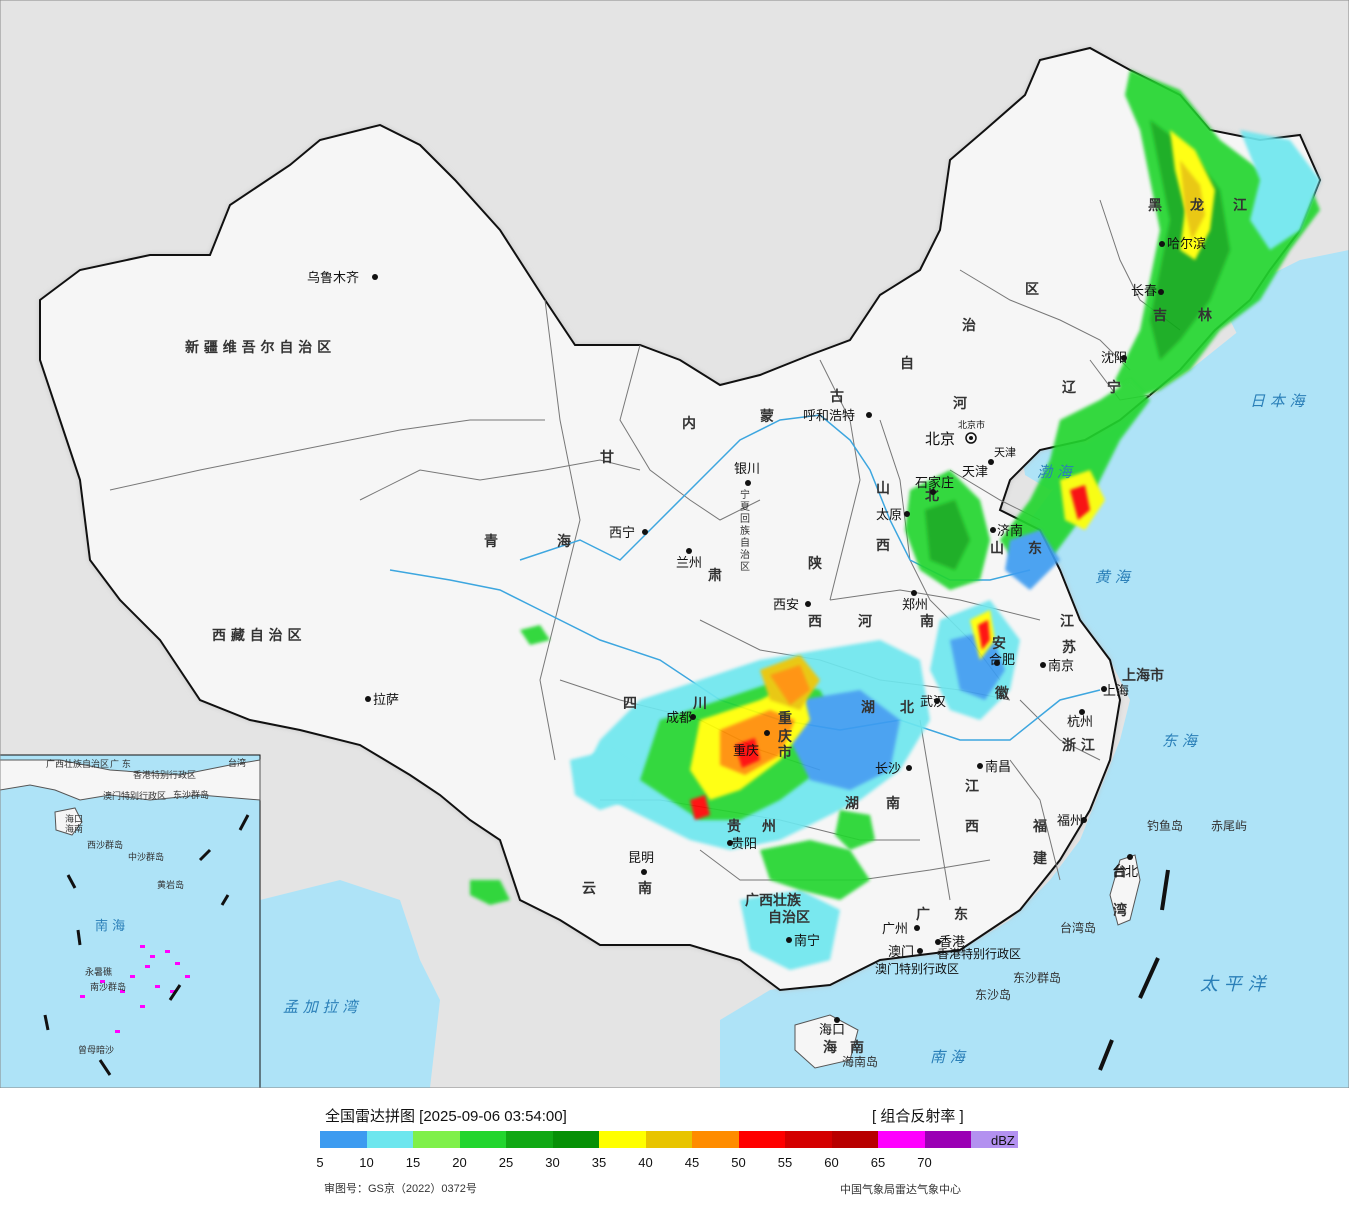  What do you see at coordinates (888, 769) in the screenshot?
I see `city-changsha: 长沙` at bounding box center [888, 769].